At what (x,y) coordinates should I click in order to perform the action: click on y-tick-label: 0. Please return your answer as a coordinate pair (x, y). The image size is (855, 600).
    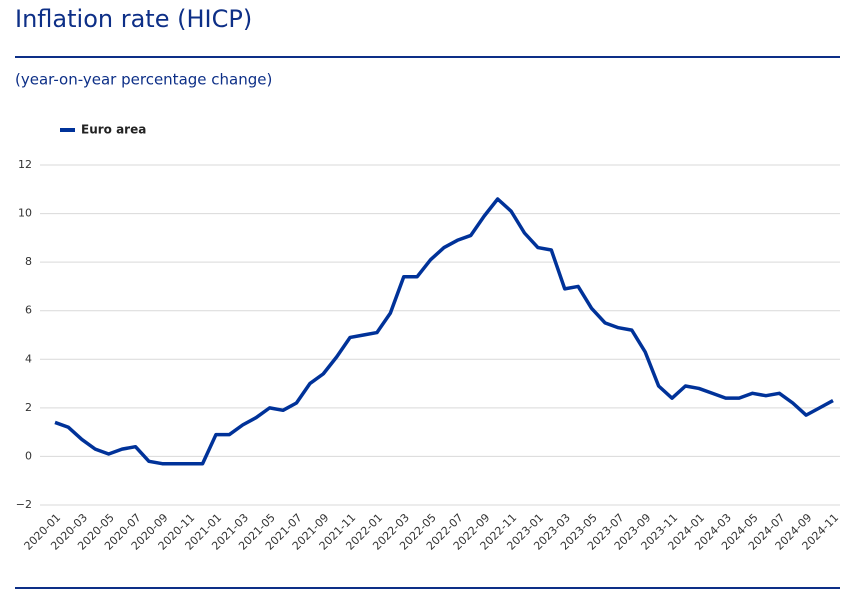
    Looking at the image, I should click on (28, 455).